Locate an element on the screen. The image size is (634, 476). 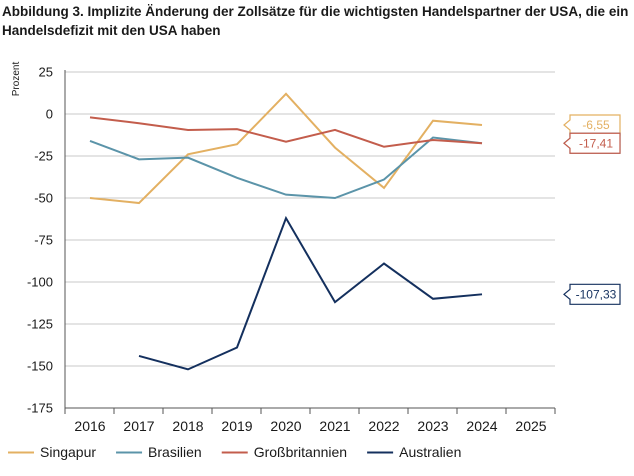
end-callout-singapur: -6,55 is located at coordinates (592, 125).